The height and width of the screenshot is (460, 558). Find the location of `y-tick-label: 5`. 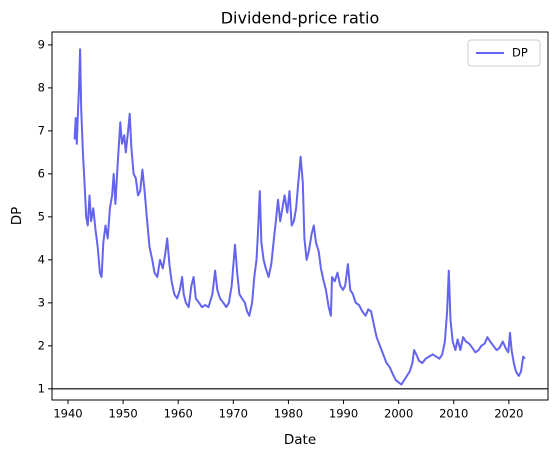

y-tick-label: 5 is located at coordinates (41, 216).